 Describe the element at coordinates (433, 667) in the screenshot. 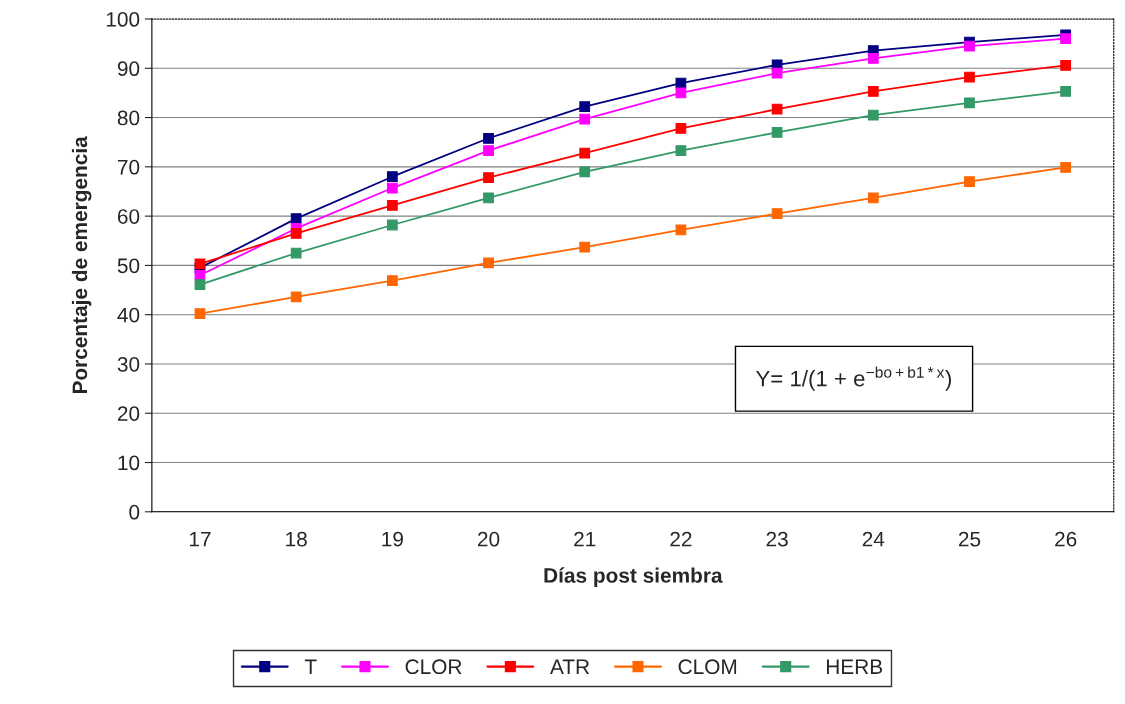

I see `legend-label: CLOR` at that location.